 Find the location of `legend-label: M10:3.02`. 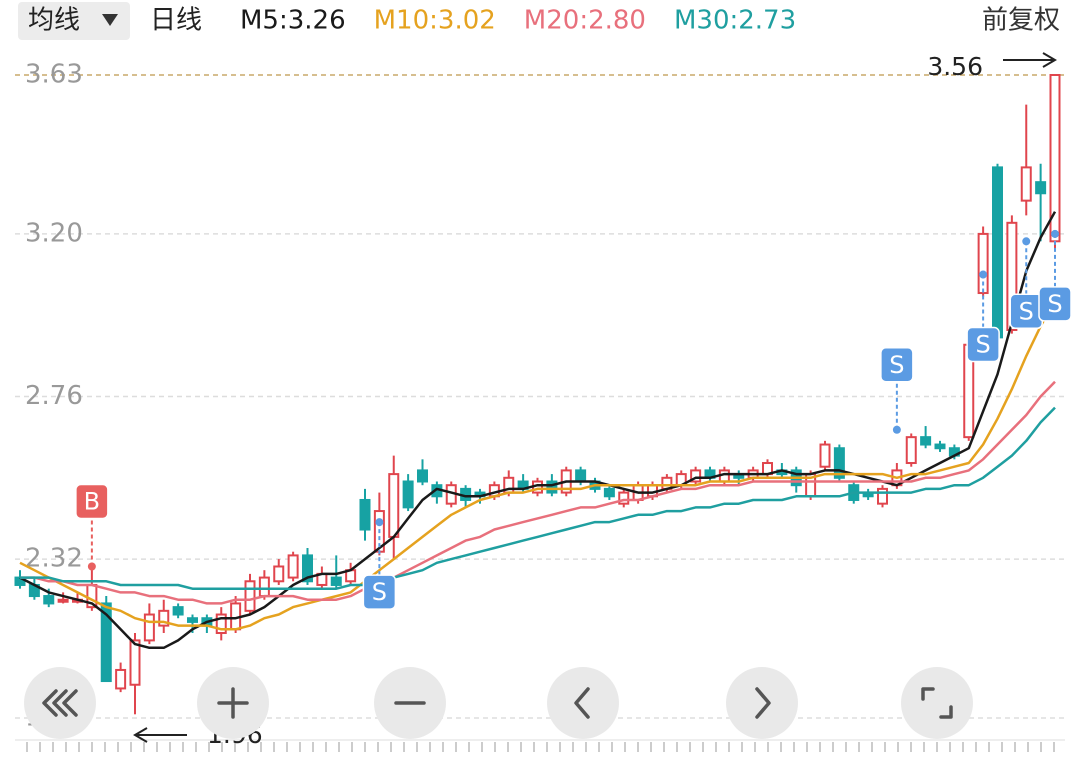

legend-label: M10:3.02 is located at coordinates (435, 21).